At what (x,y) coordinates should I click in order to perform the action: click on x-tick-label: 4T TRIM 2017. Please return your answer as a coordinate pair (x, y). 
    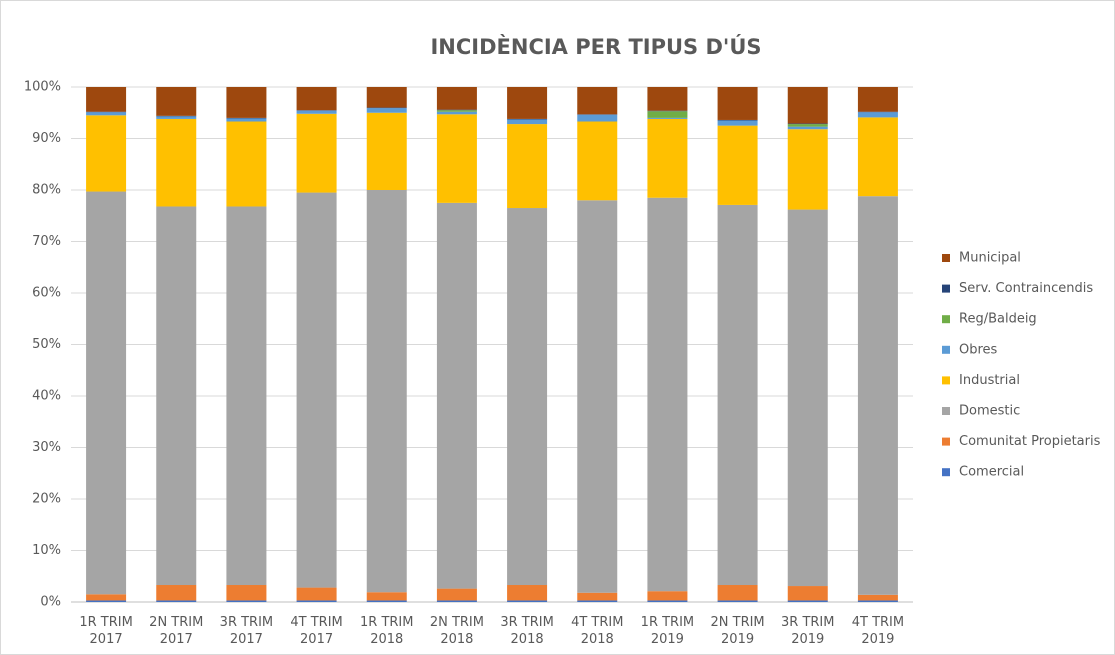
    Looking at the image, I should click on (316, 631).